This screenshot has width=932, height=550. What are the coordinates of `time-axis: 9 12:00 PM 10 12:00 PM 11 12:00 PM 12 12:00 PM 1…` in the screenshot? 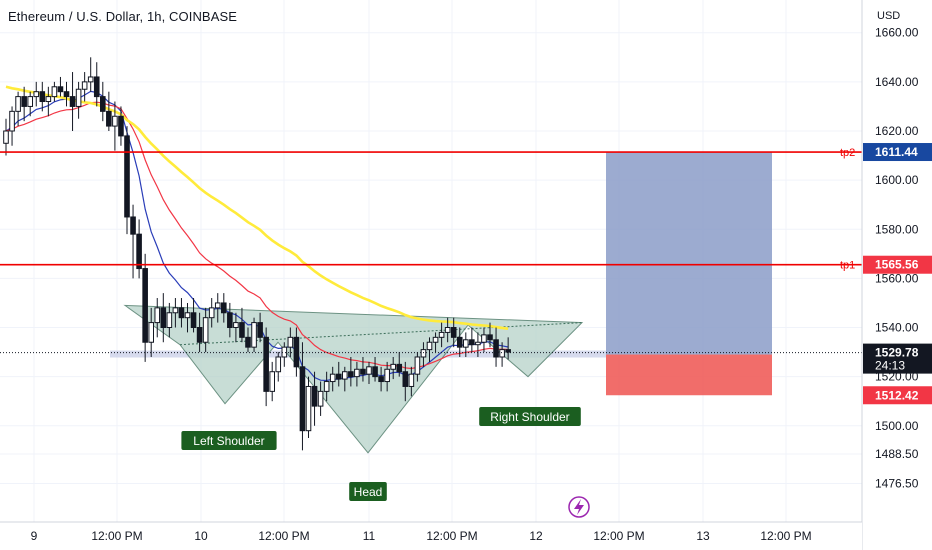 It's located at (431, 535).